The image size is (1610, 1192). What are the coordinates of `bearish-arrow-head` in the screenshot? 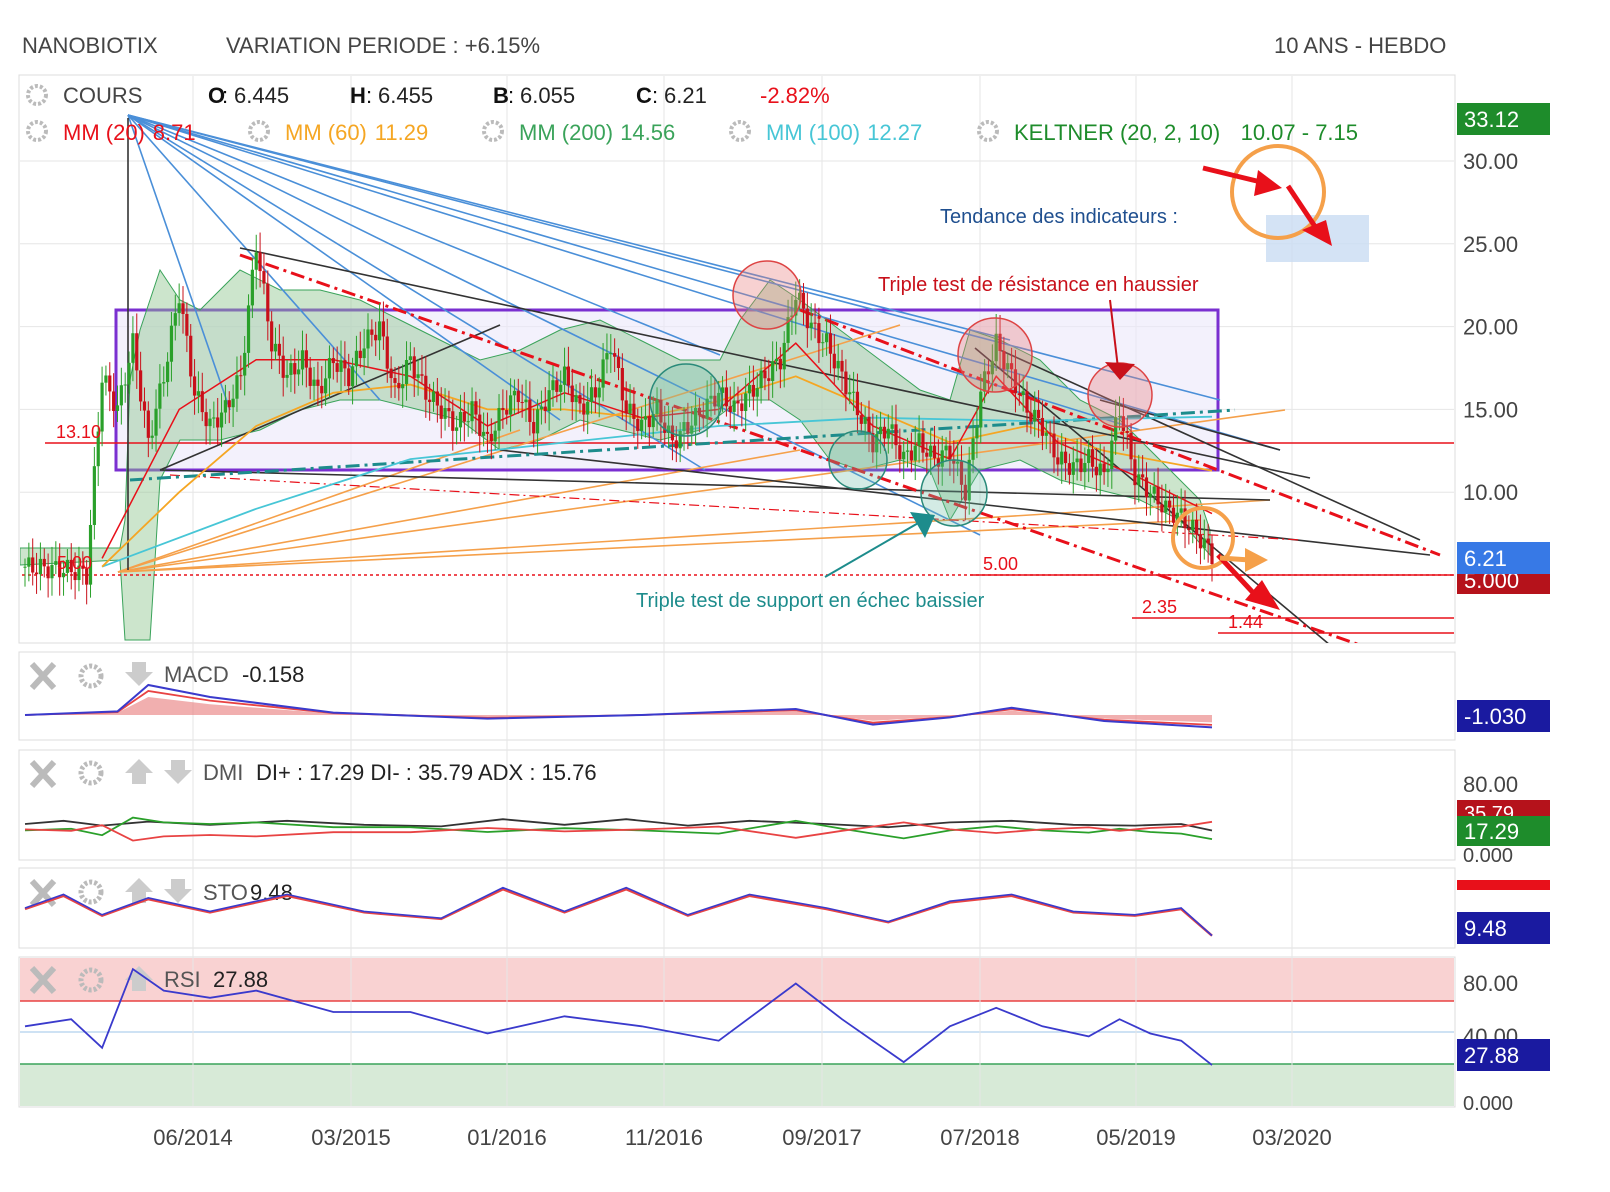 It's located at (1262, 595).